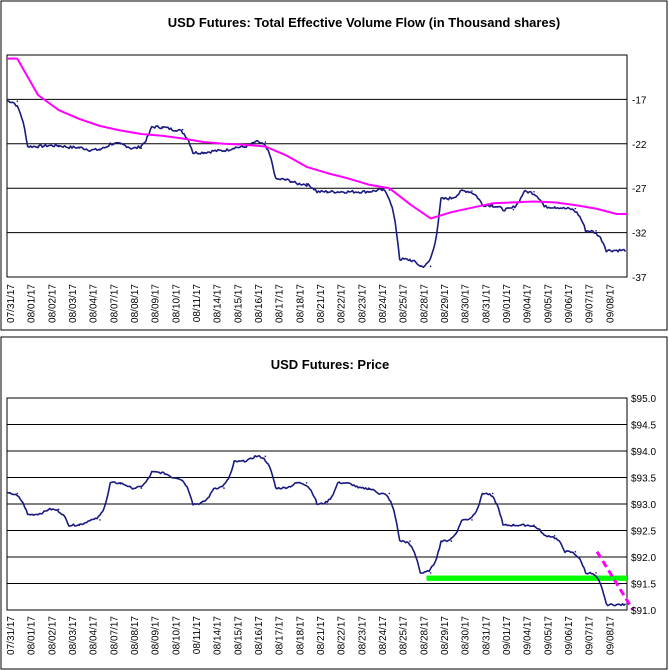  What do you see at coordinates (404, 635) in the screenshot?
I see `price-x-tick-label: 08/25/17` at bounding box center [404, 635].